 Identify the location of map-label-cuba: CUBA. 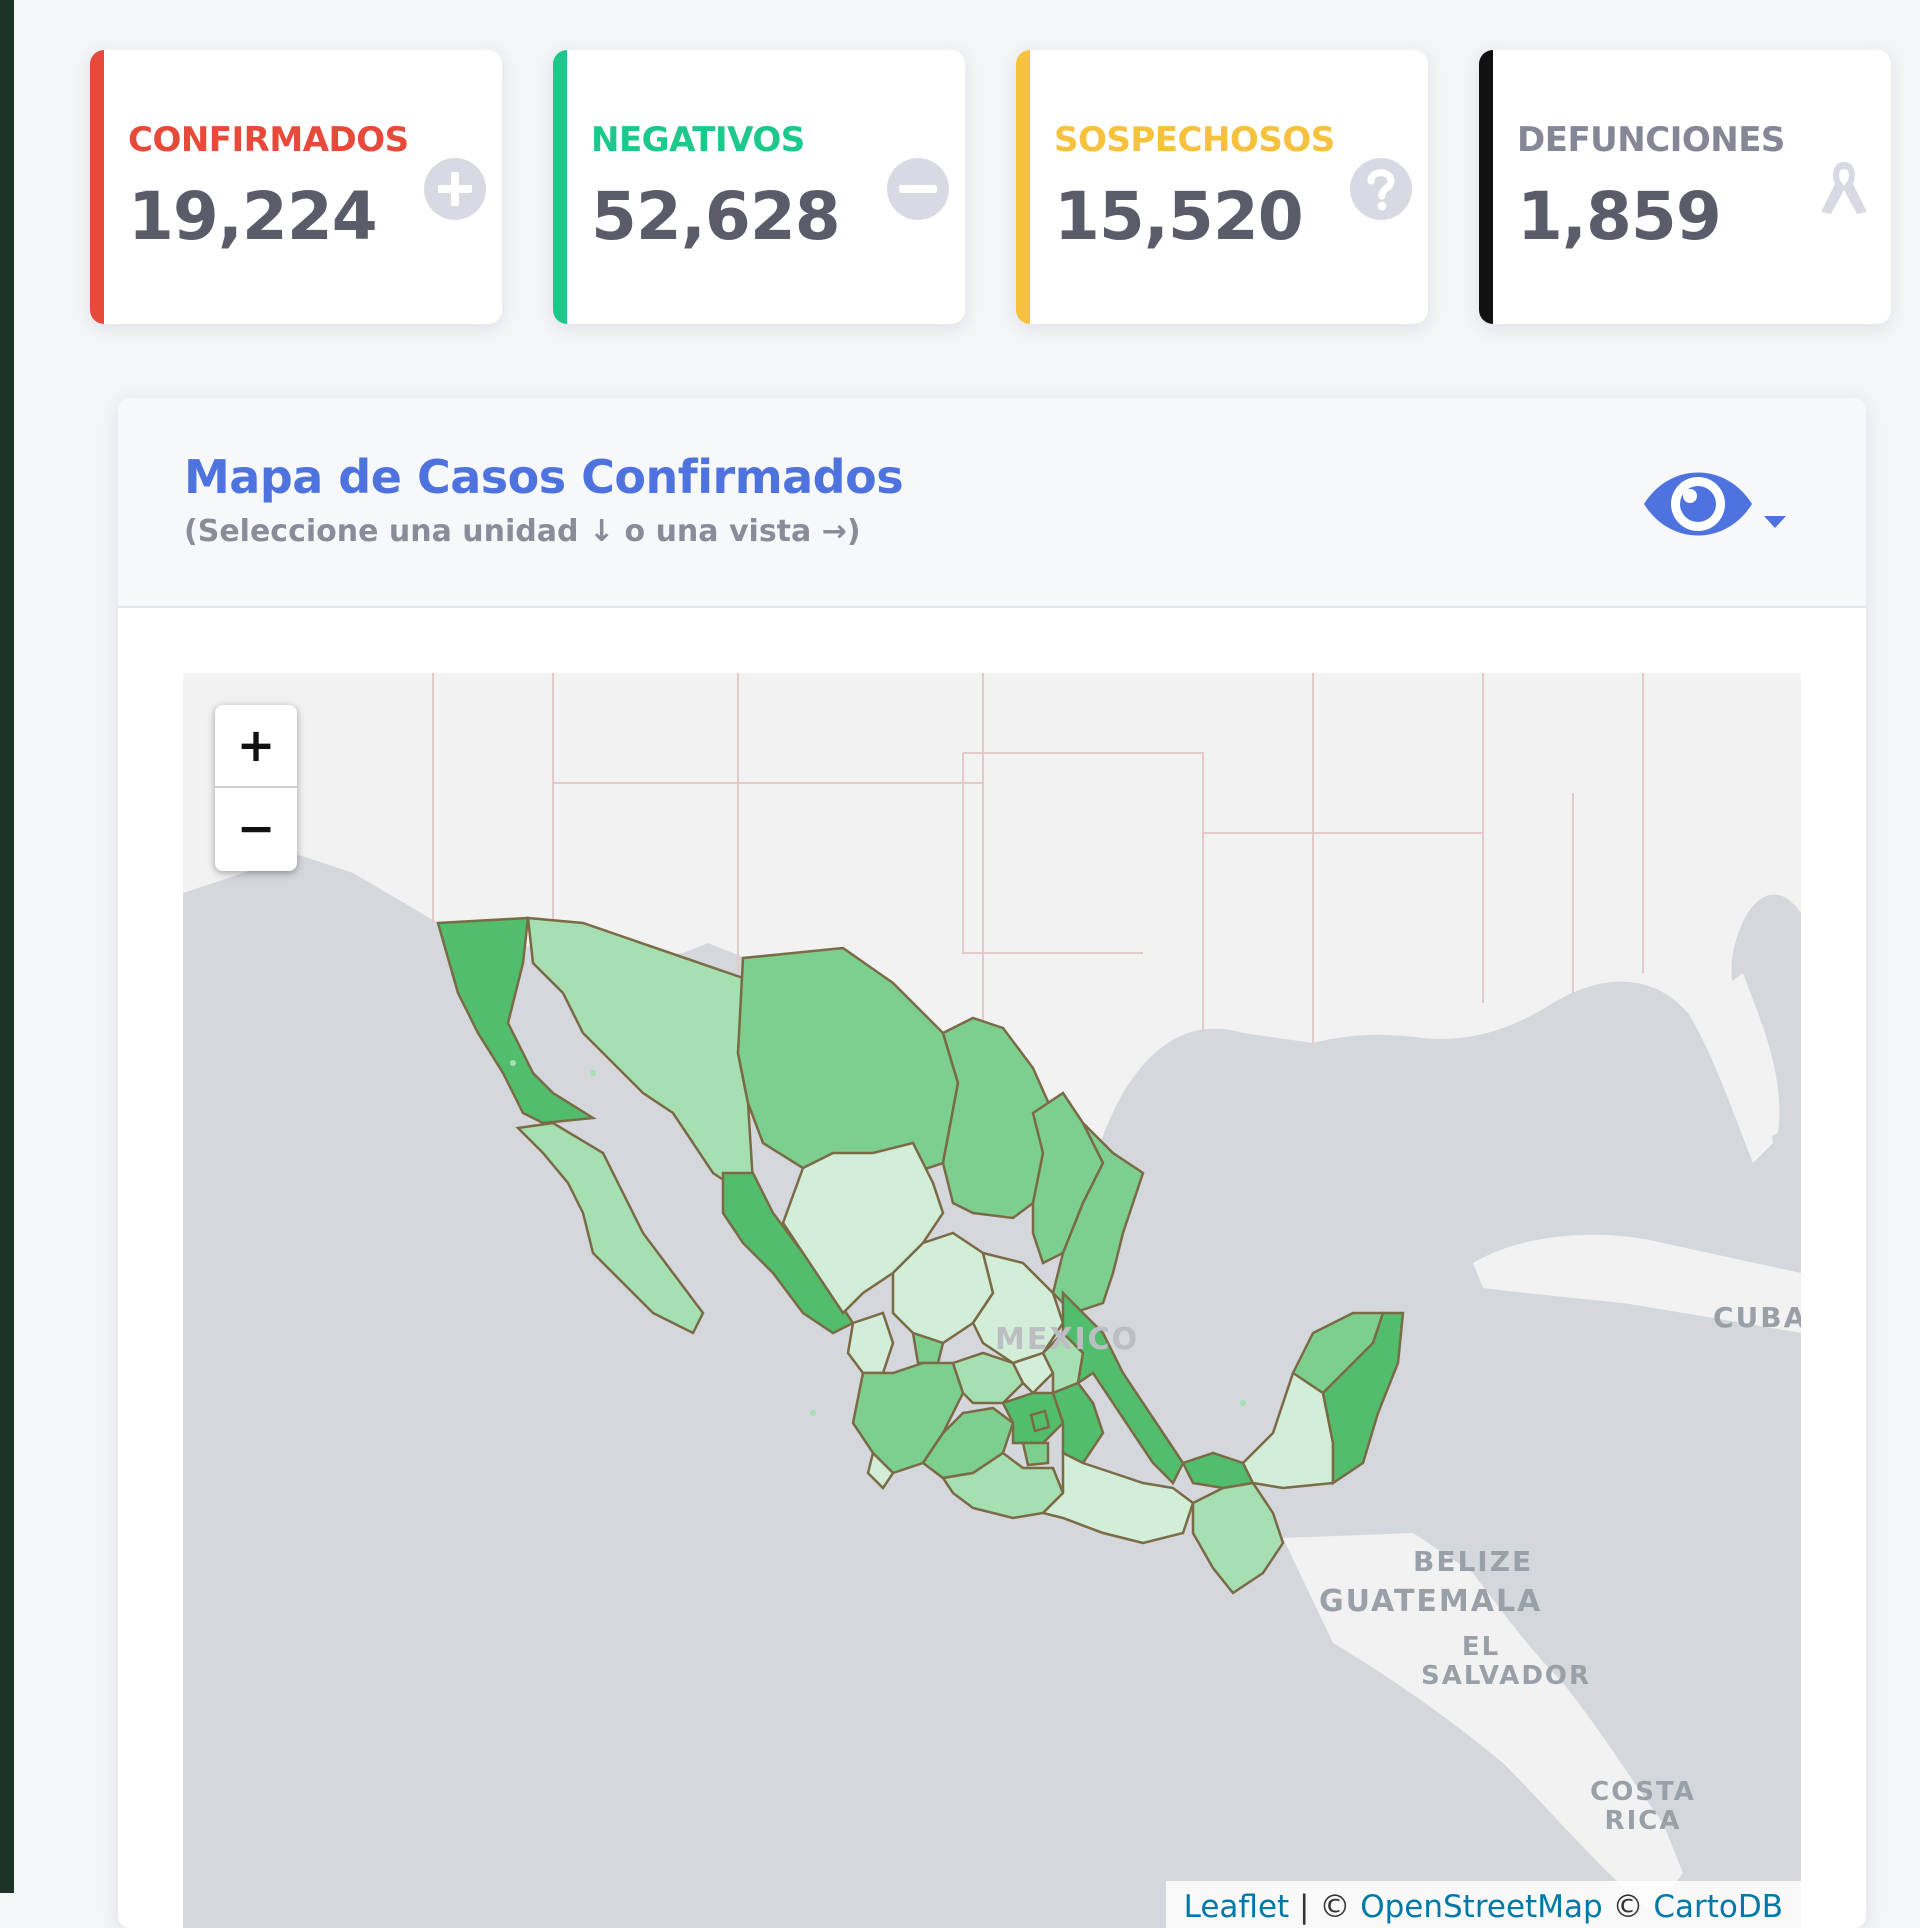
(1757, 1317).